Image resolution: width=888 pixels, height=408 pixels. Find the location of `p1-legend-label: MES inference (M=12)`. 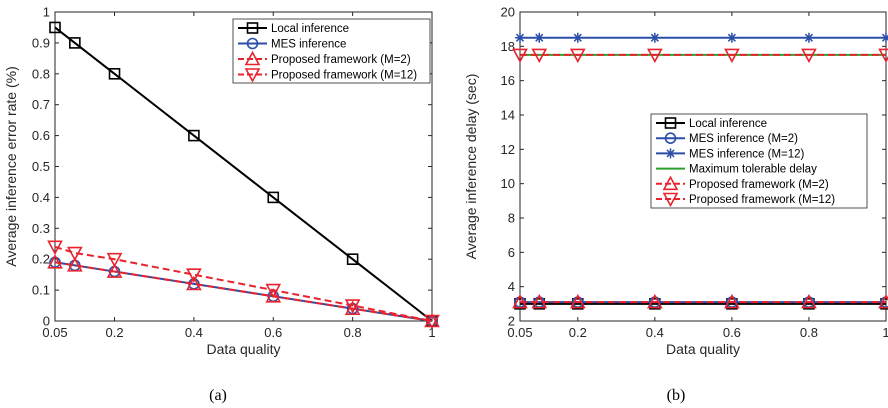

p1-legend-label: MES inference (M=12) is located at coordinates (747, 154).